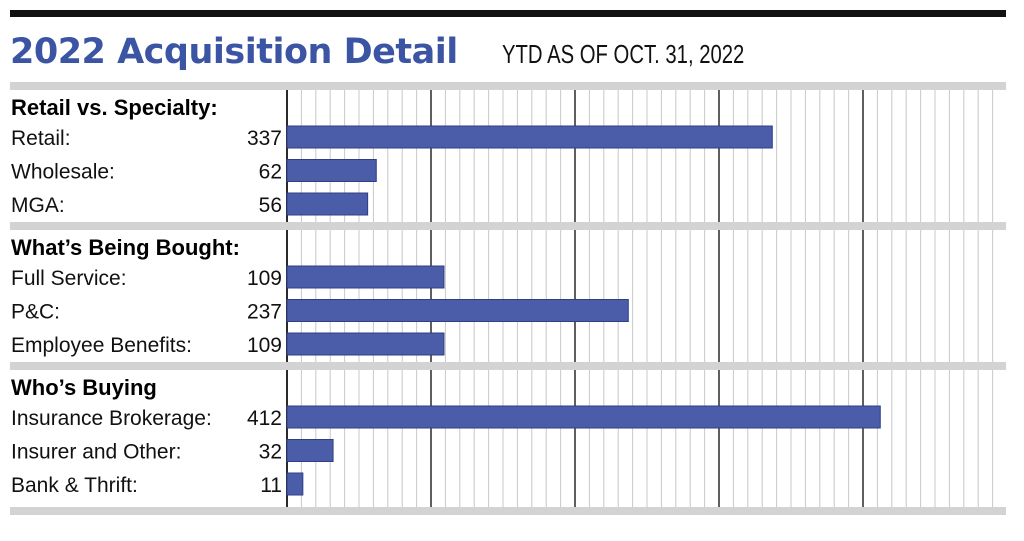  Describe the element at coordinates (114, 107) in the screenshot. I see `group-header: Retail vs. Specialty:` at that location.